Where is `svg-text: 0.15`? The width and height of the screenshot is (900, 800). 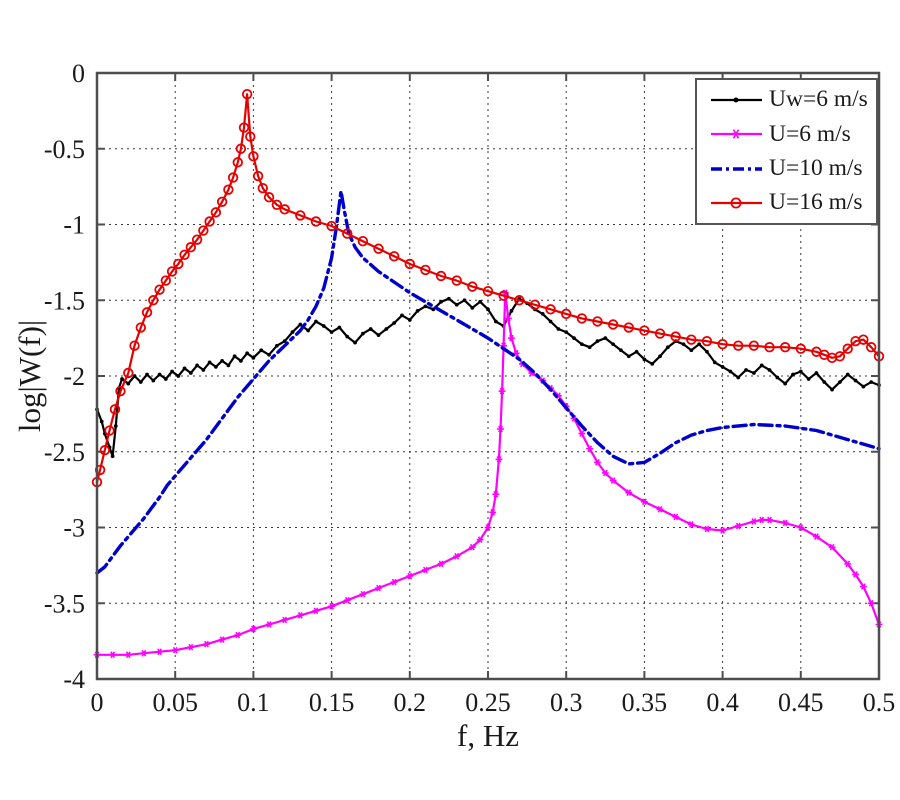
svg-text: 0.15 is located at coordinates (332, 702).